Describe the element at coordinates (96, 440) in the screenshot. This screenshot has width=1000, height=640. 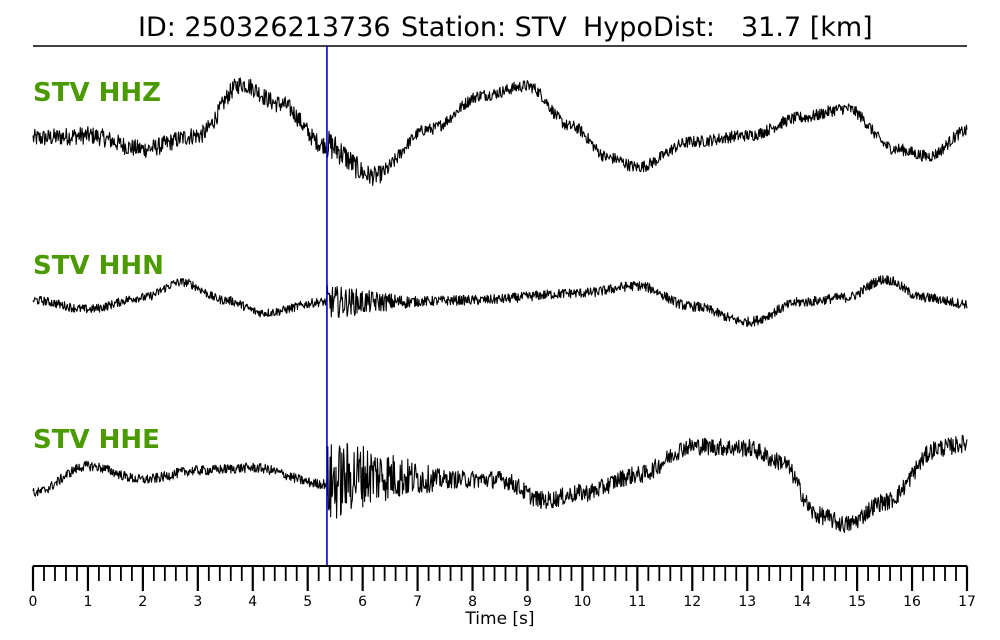
I see `channel-label-hhe: STV HHE` at that location.